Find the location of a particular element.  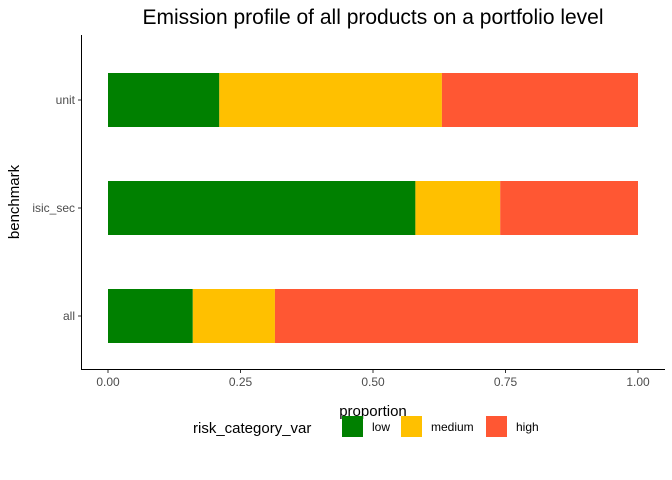

x-tick-label: 0.50 is located at coordinates (373, 382).